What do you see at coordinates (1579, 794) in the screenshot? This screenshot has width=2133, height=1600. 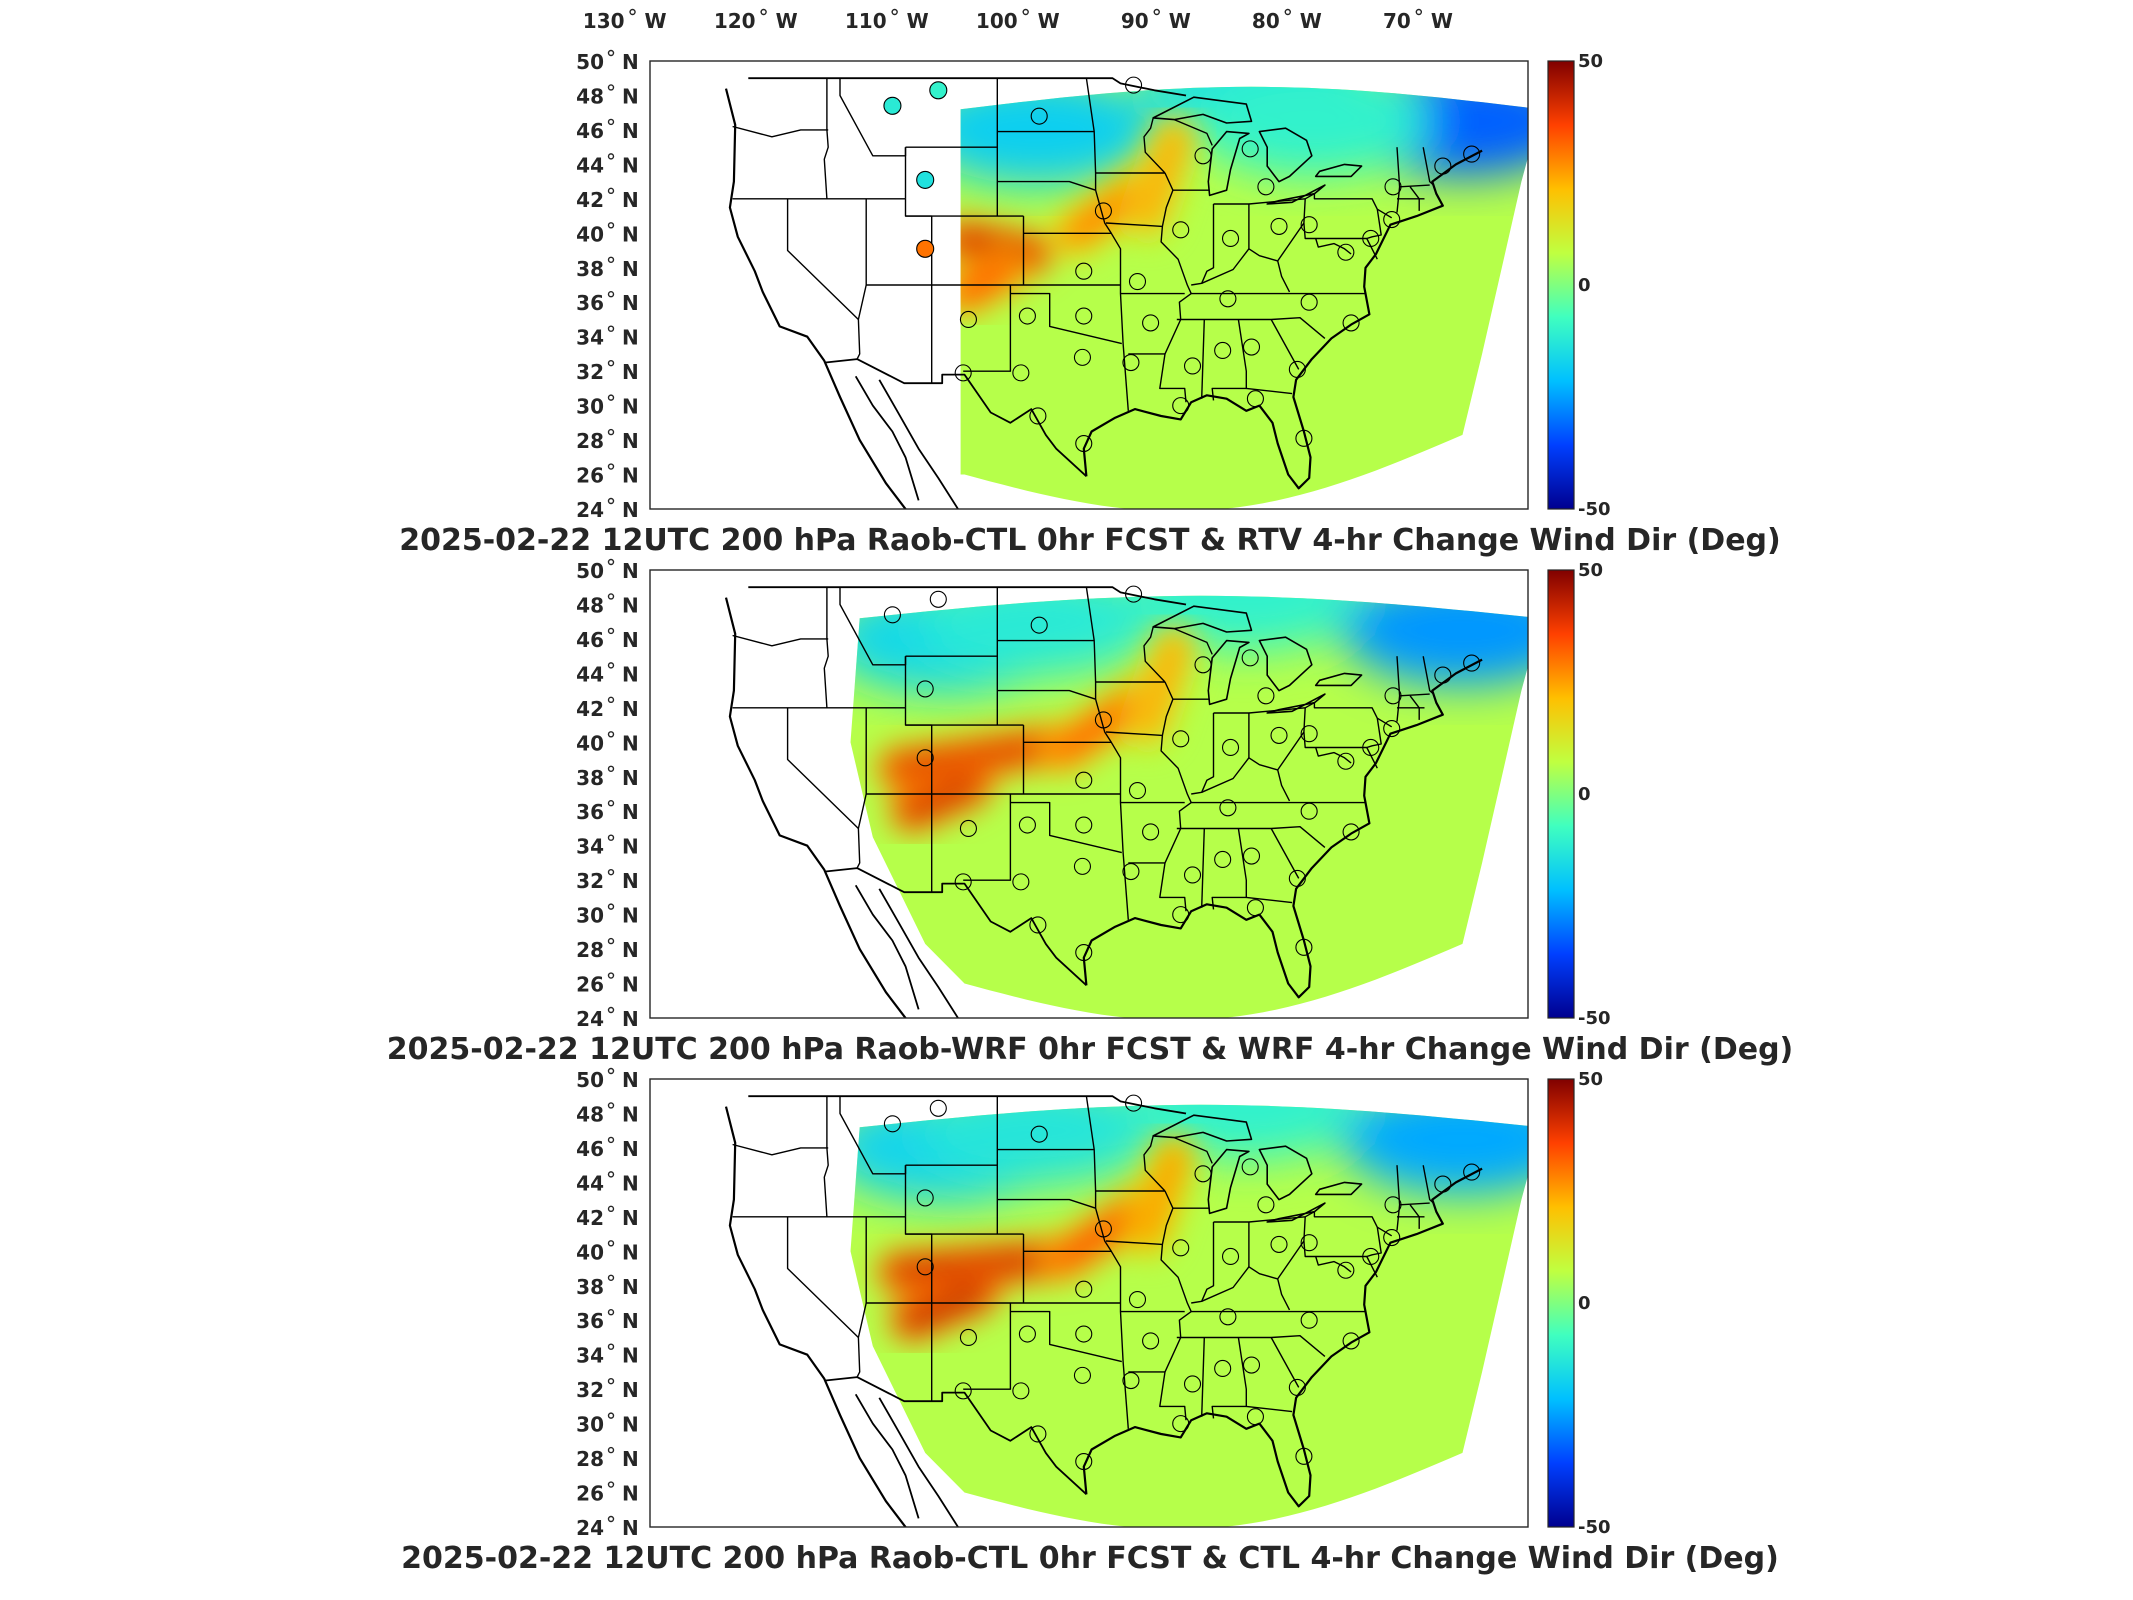 I see `colorbar: 50 0 -50` at bounding box center [1579, 794].